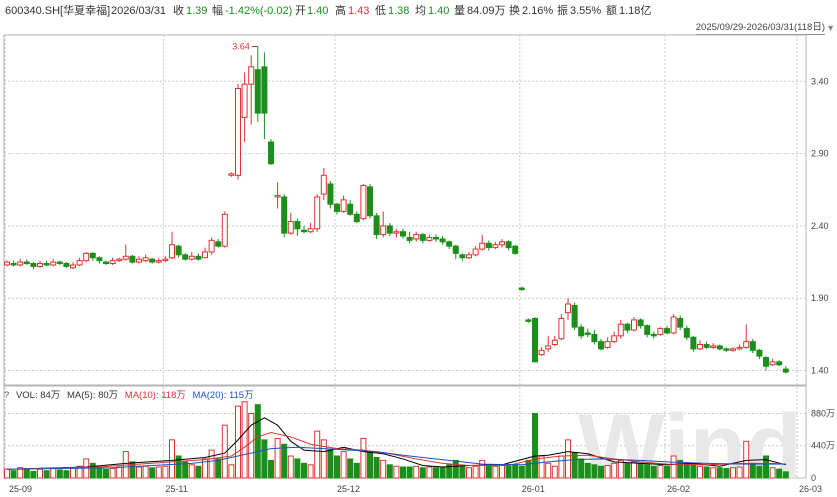 The width and height of the screenshot is (837, 497). What do you see at coordinates (139, 11) in the screenshot?
I see `quote-date: 2026/03/31` at bounding box center [139, 11].